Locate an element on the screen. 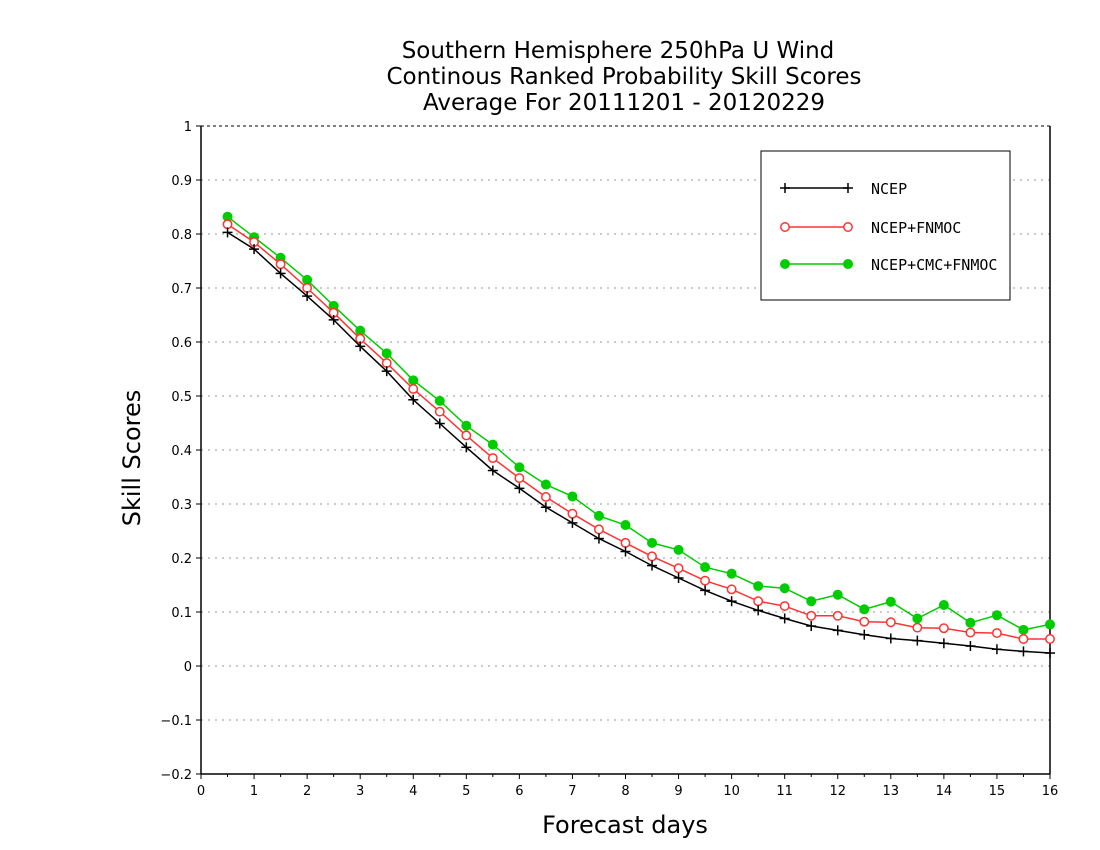  y-tick-labels: −0.2 −0.1 0 0.1 0.2 0.3 0.4 0.5 0.6 0.7 0.8 0.9 1 is located at coordinates (176, 451).